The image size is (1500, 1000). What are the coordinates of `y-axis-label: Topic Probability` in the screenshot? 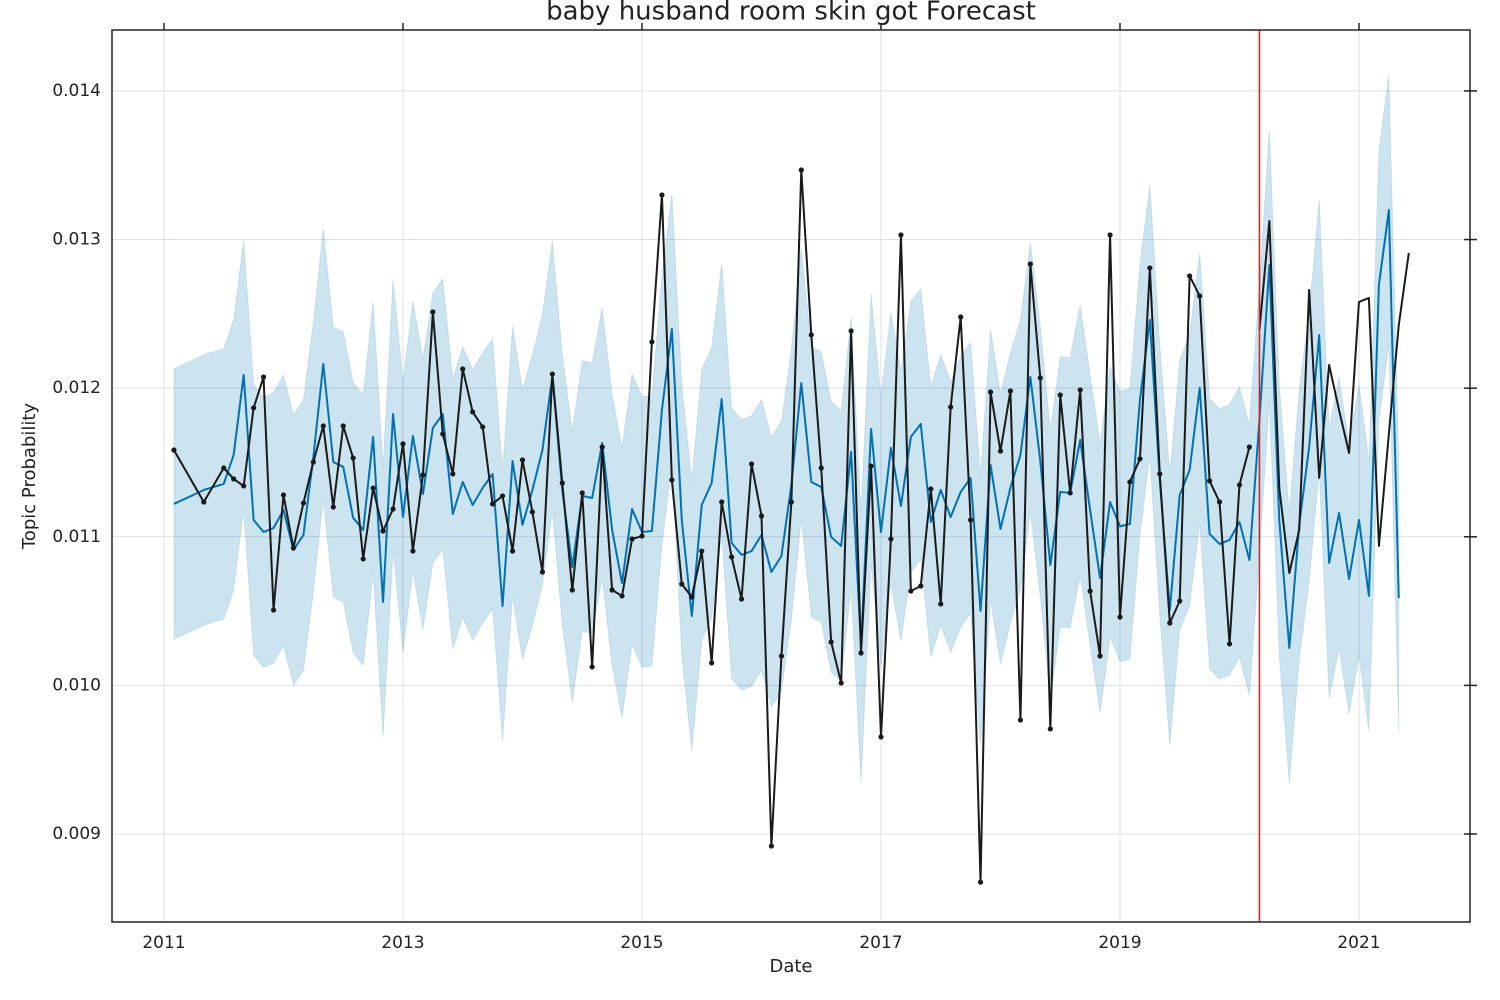 It's located at (29, 476).